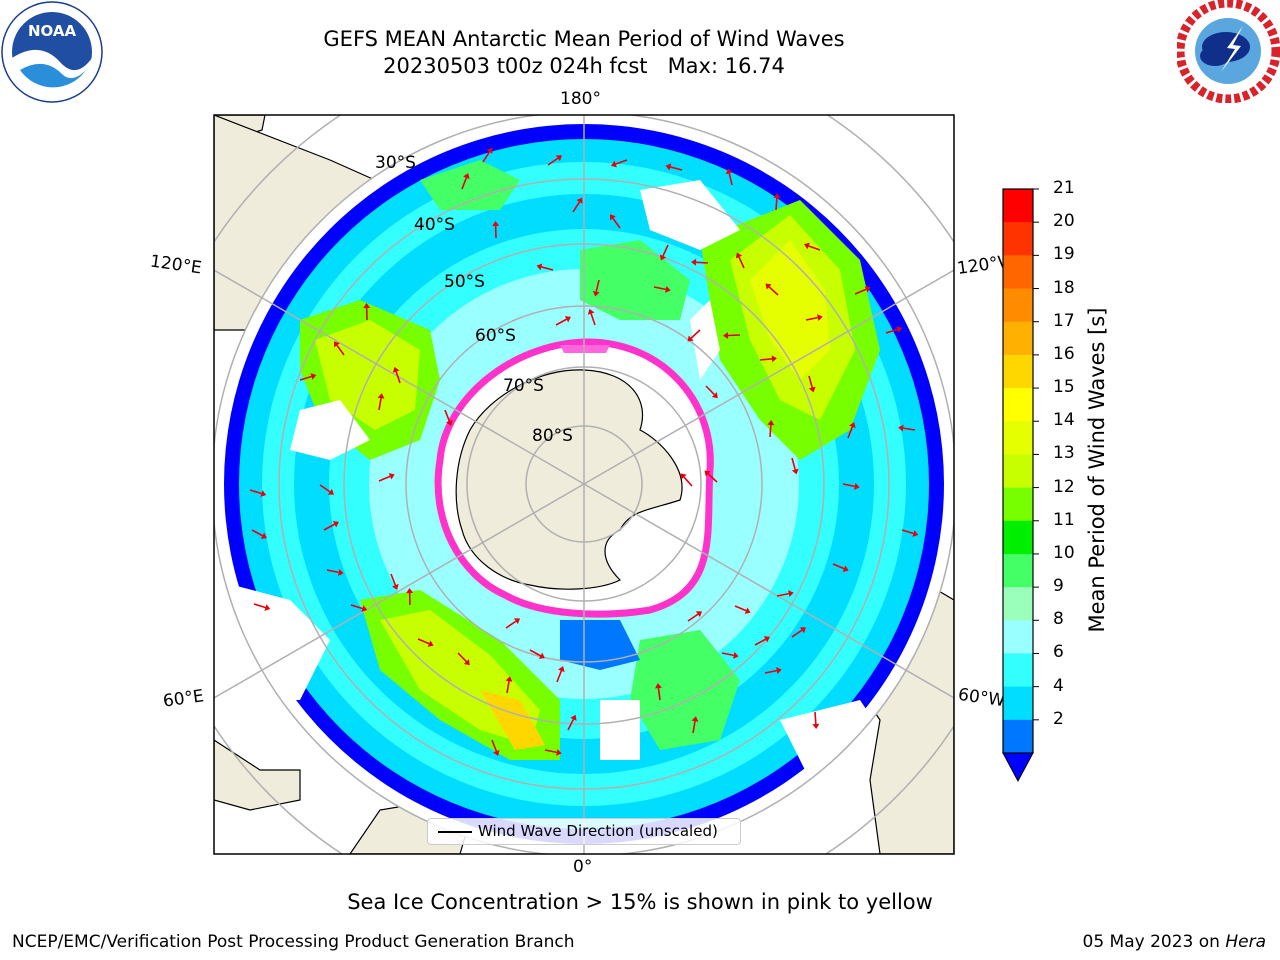 This screenshot has width=1280, height=960. What do you see at coordinates (1058, 685) in the screenshot?
I see `colorbar-tick-label: 4` at bounding box center [1058, 685].